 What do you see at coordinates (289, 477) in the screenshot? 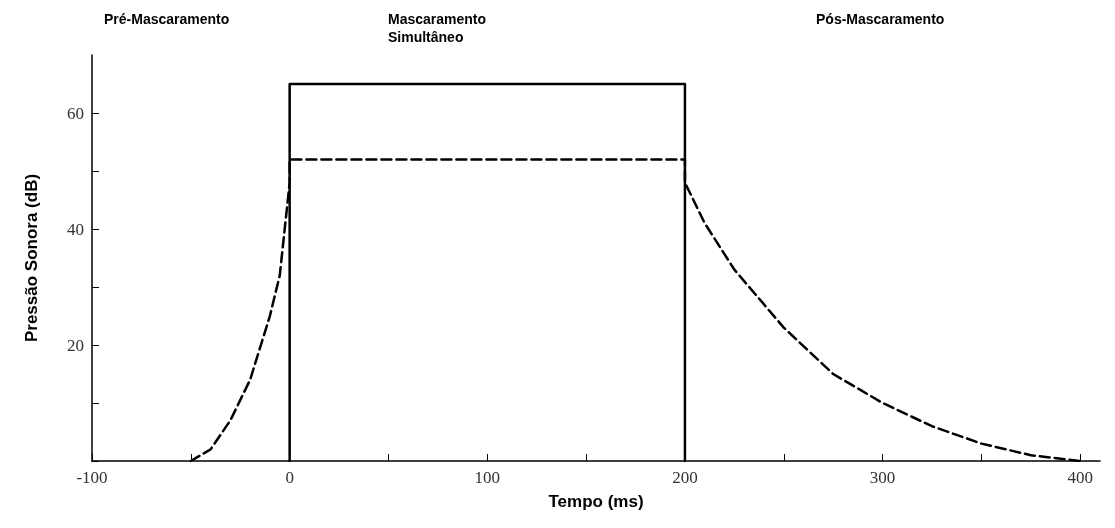
I see `x-tick-label: 0` at bounding box center [289, 477].